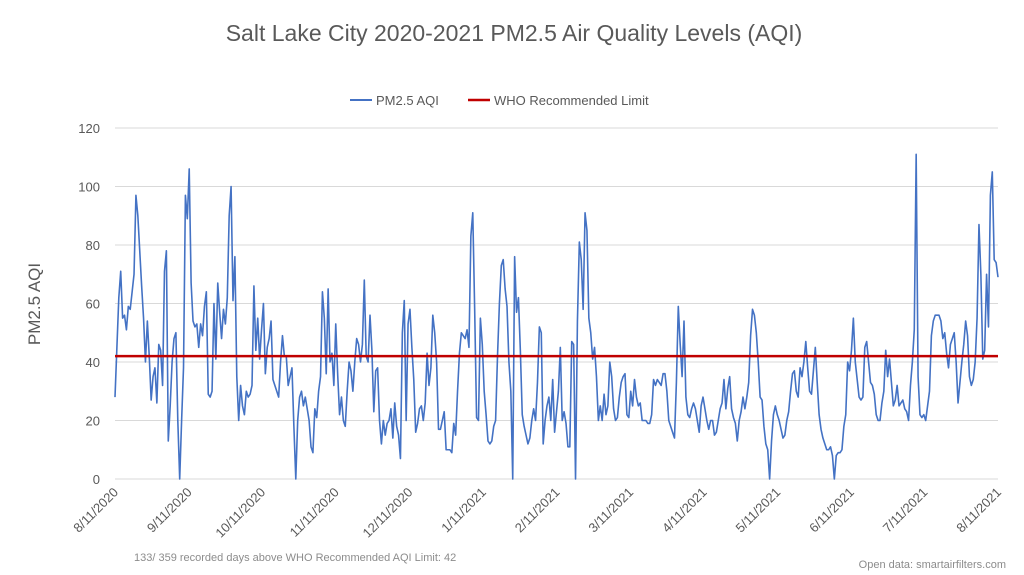 The image size is (1024, 575). I want to click on x-tick-label: 5/11/2021, so click(758, 510).